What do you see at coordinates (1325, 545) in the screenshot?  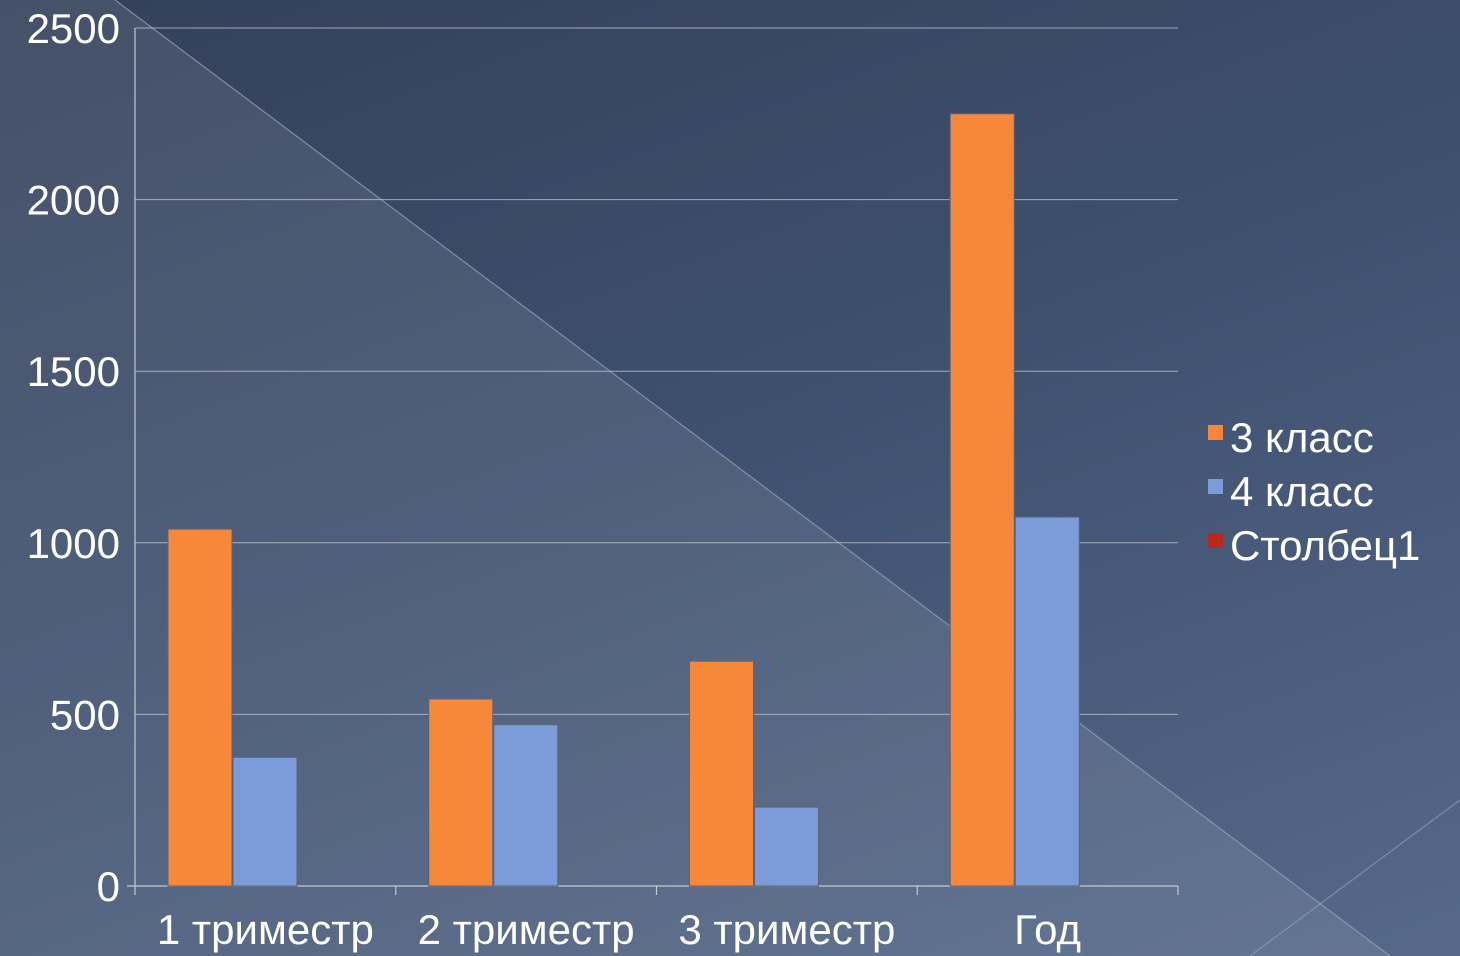 I see `legend-label: Столбец1` at bounding box center [1325, 545].